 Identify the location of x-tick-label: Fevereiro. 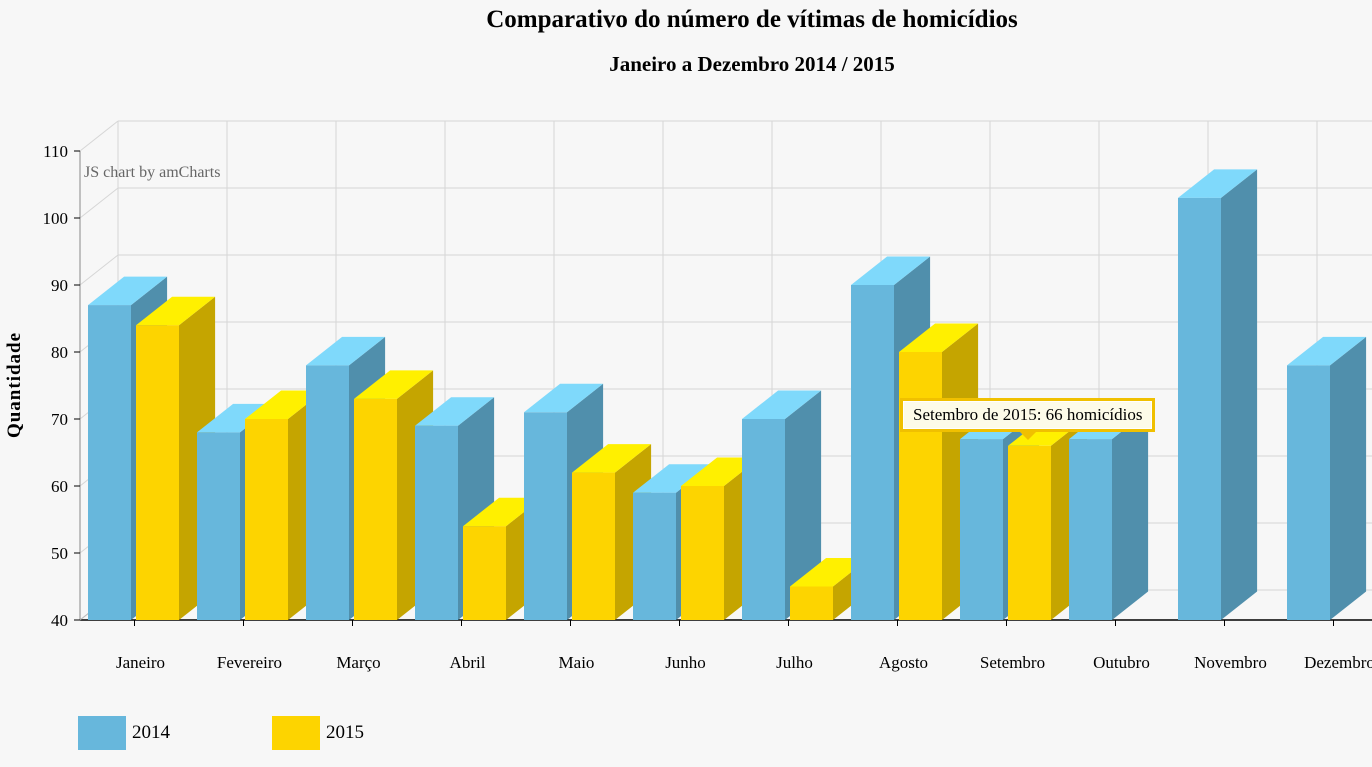
(249, 662).